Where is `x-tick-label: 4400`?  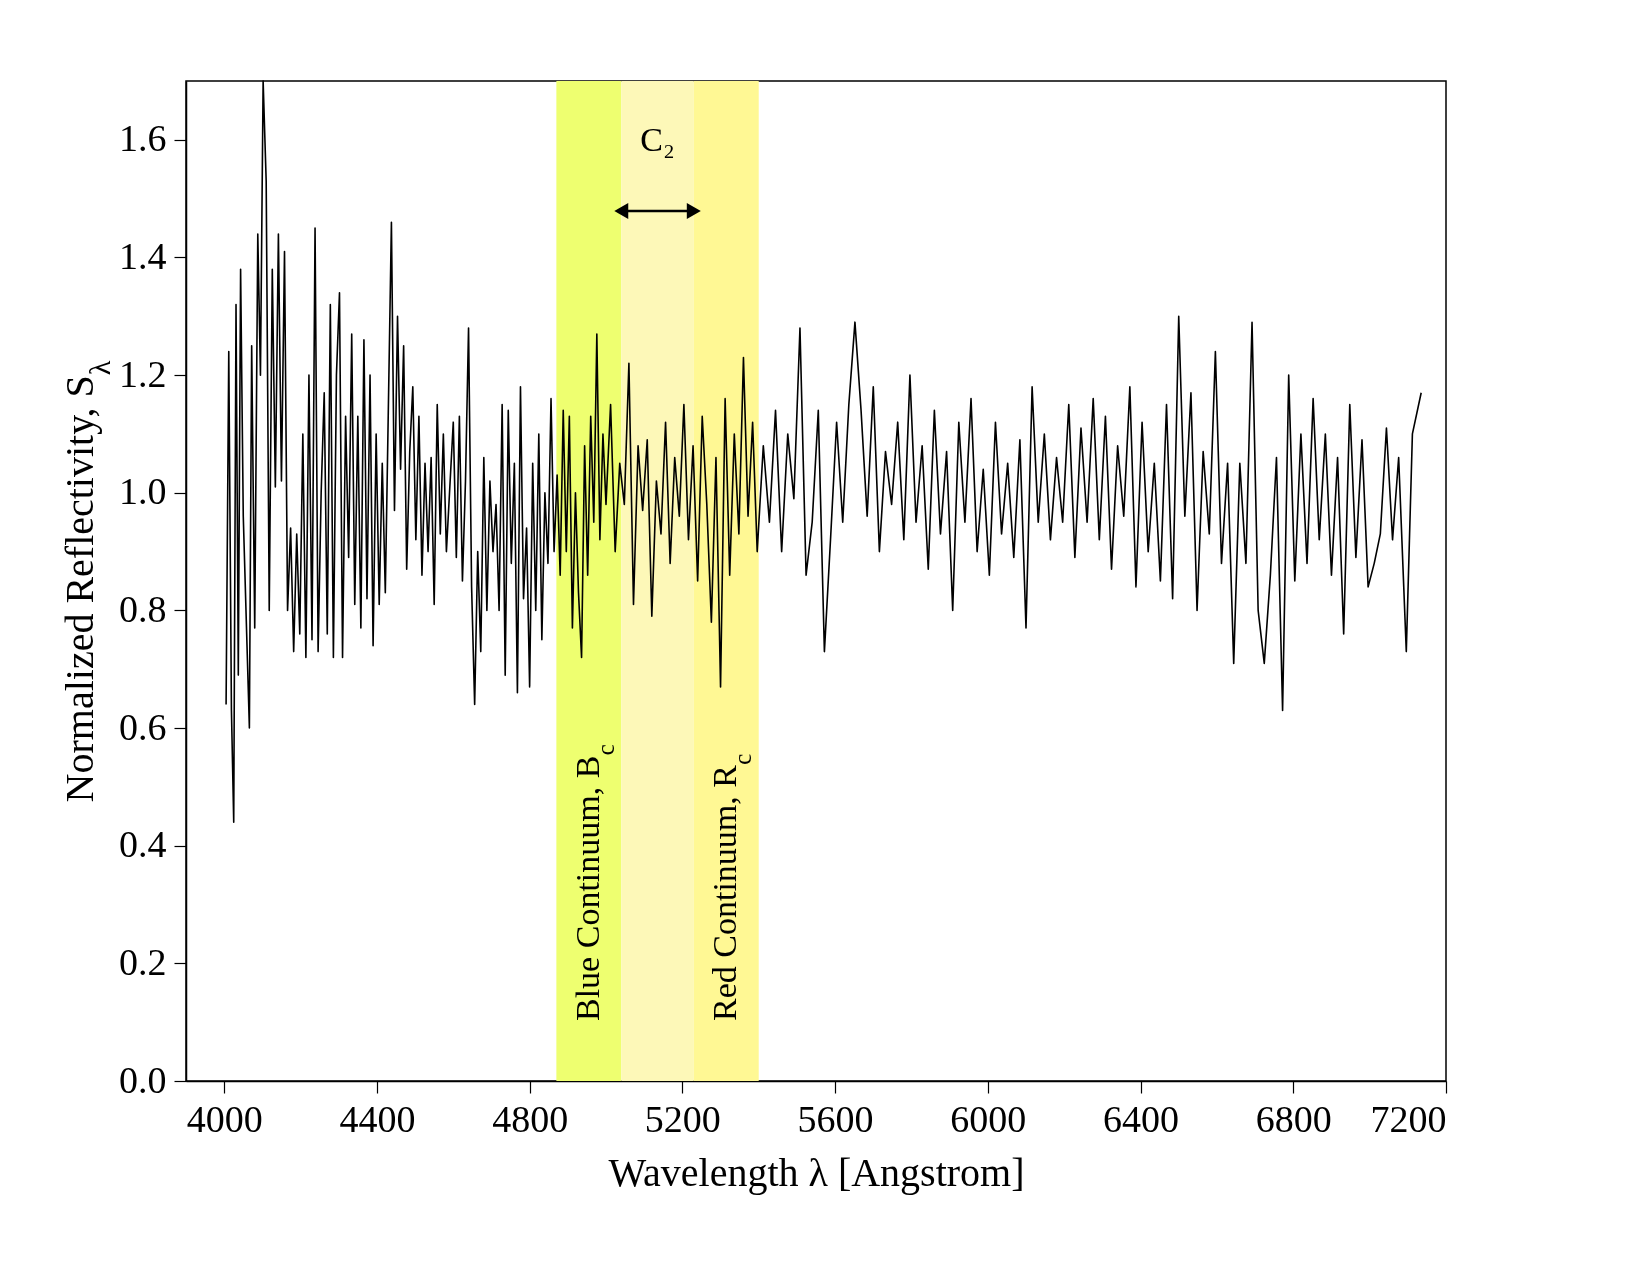
x-tick-label: 4400 is located at coordinates (377, 1118).